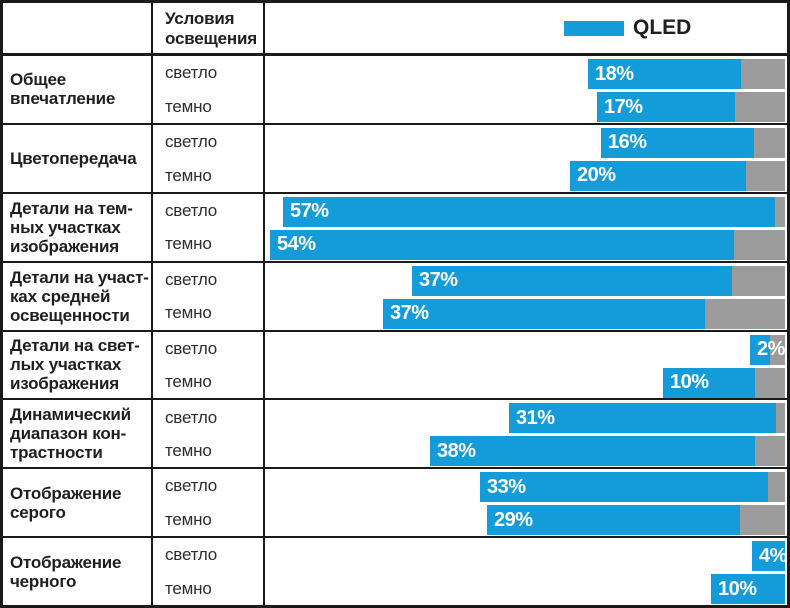 This screenshot has width=790, height=608. What do you see at coordinates (66, 502) in the screenshot?
I see `category-label: Отображение серого` at bounding box center [66, 502].